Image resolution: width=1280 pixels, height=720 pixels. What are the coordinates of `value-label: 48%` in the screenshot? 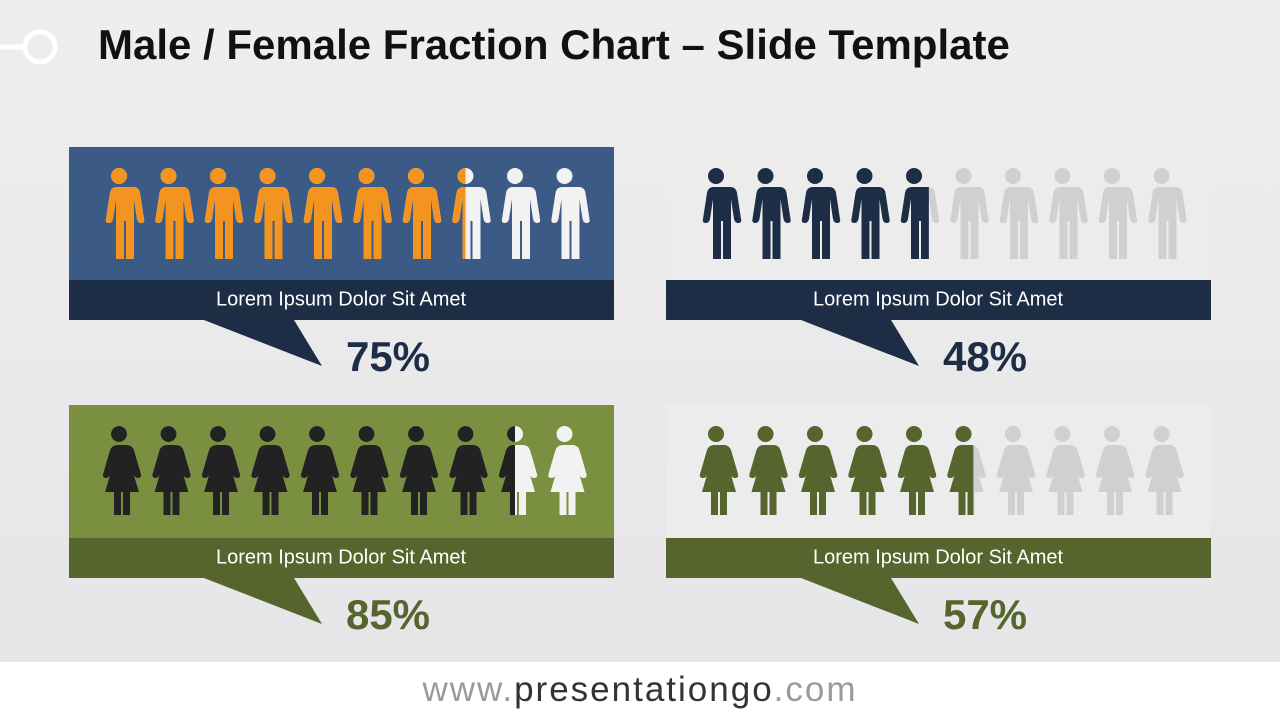 It's located at (985, 356).